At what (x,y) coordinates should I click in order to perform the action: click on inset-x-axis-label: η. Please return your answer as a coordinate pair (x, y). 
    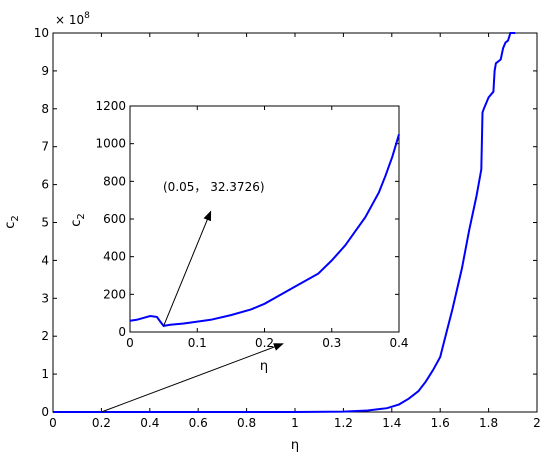
    Looking at the image, I should click on (264, 366).